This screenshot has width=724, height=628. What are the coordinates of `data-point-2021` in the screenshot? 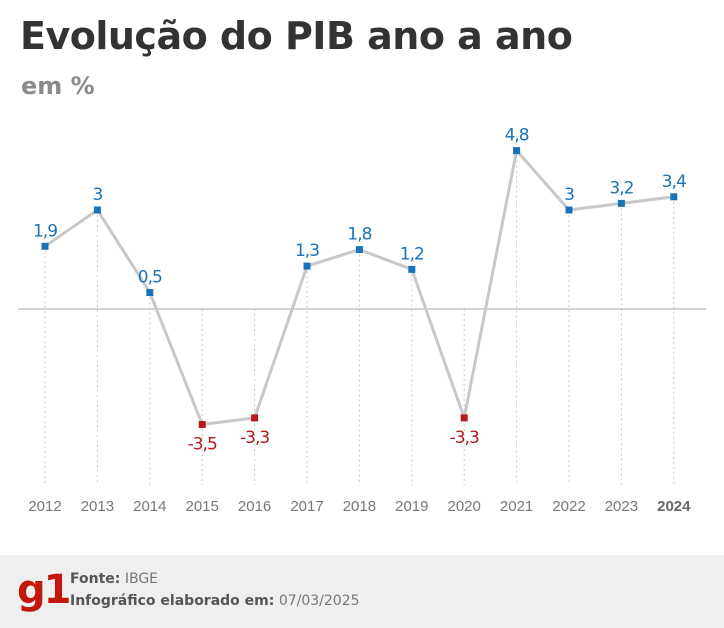 It's located at (517, 151).